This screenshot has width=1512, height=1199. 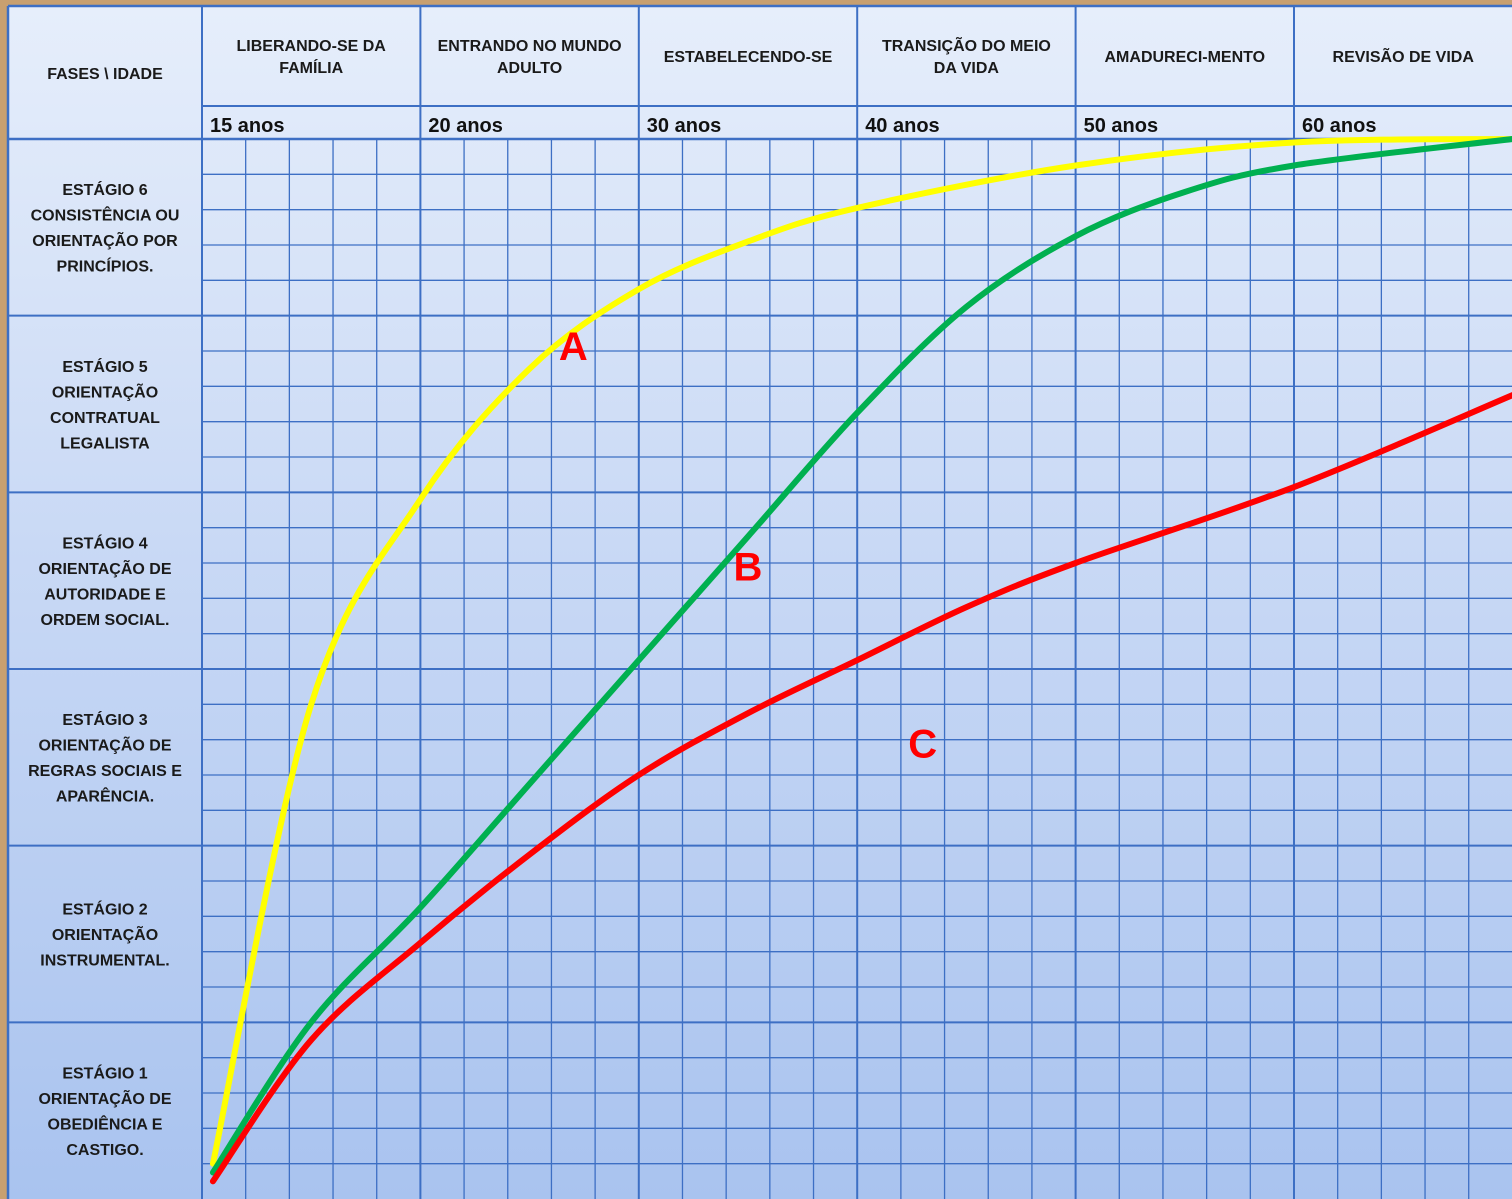 I want to click on curve-label-a: A, so click(x=573, y=347).